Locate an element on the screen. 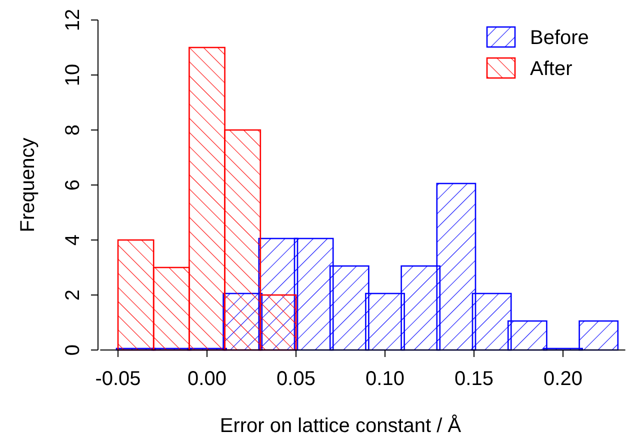  y-tick-label: 10 is located at coordinates (73, 75).